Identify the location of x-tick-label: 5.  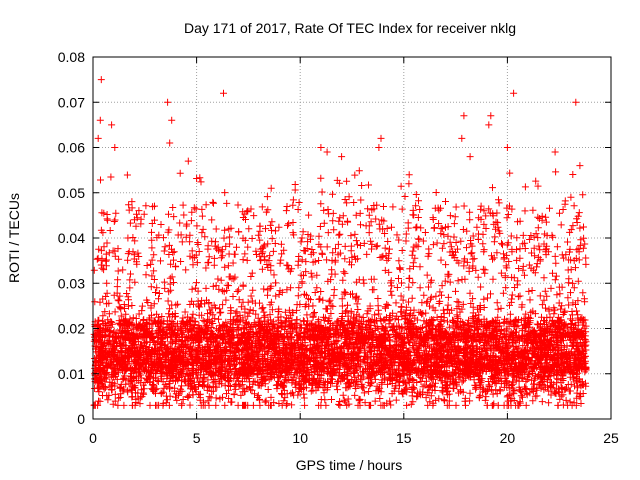
(197, 438).